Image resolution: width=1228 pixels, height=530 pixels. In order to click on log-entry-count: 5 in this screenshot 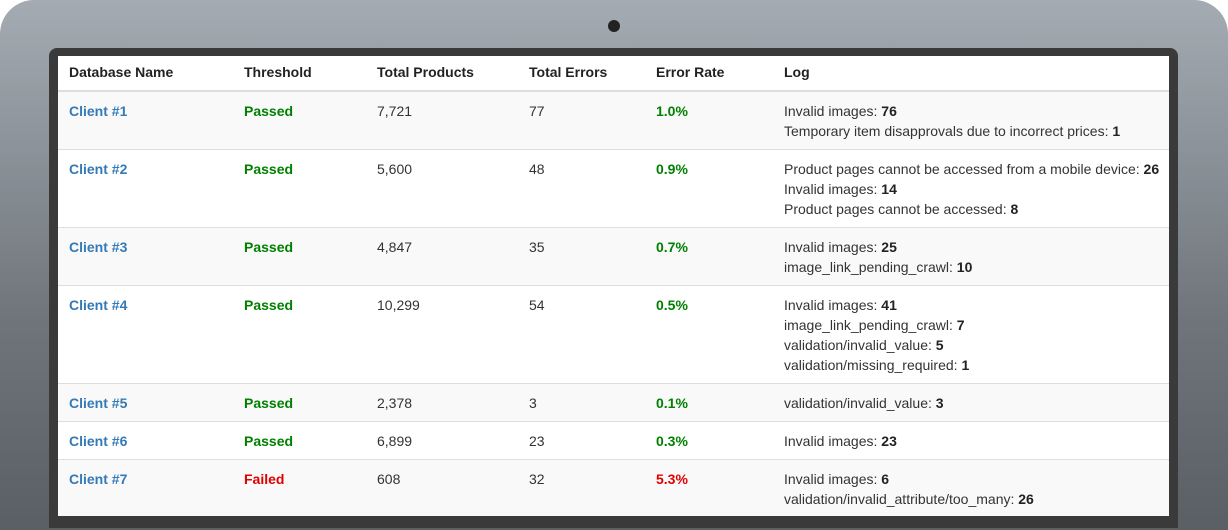, I will do `click(939, 345)`.